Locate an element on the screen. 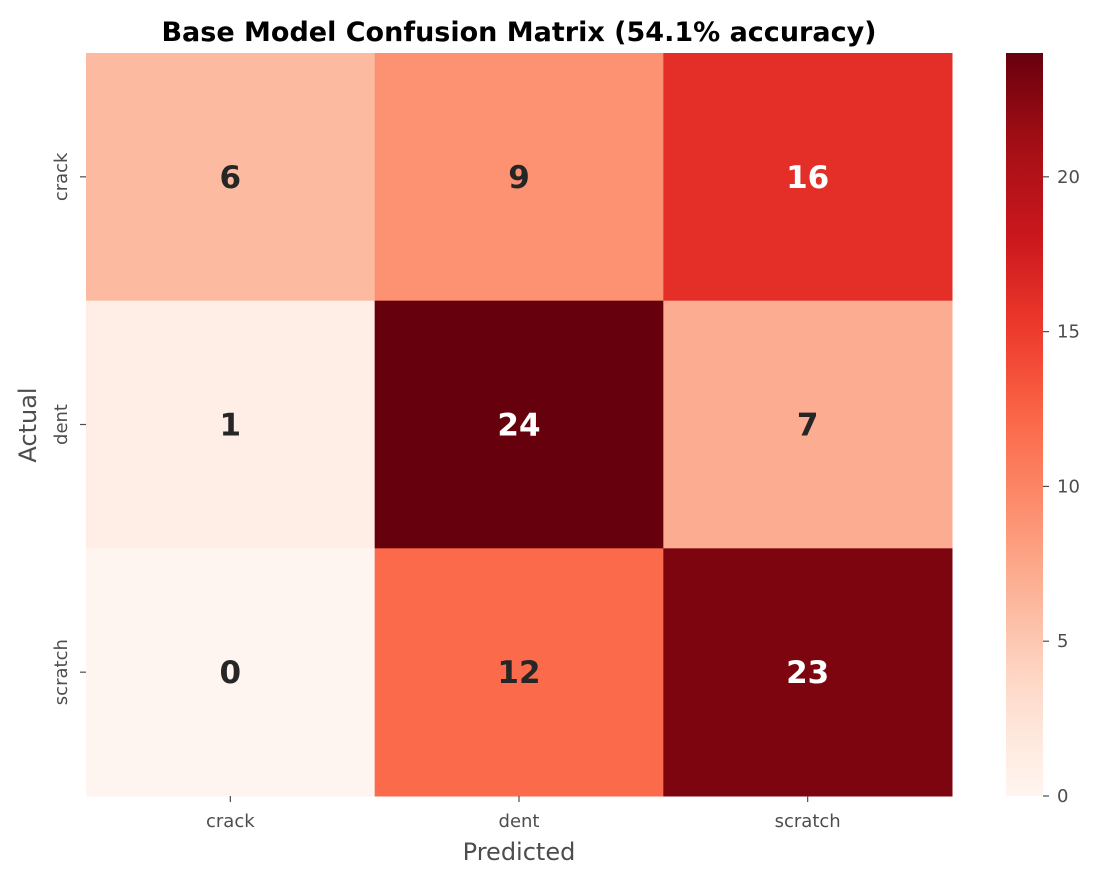 The width and height of the screenshot is (1099, 886). colorbar-tick-label: 15 is located at coordinates (1068, 332).